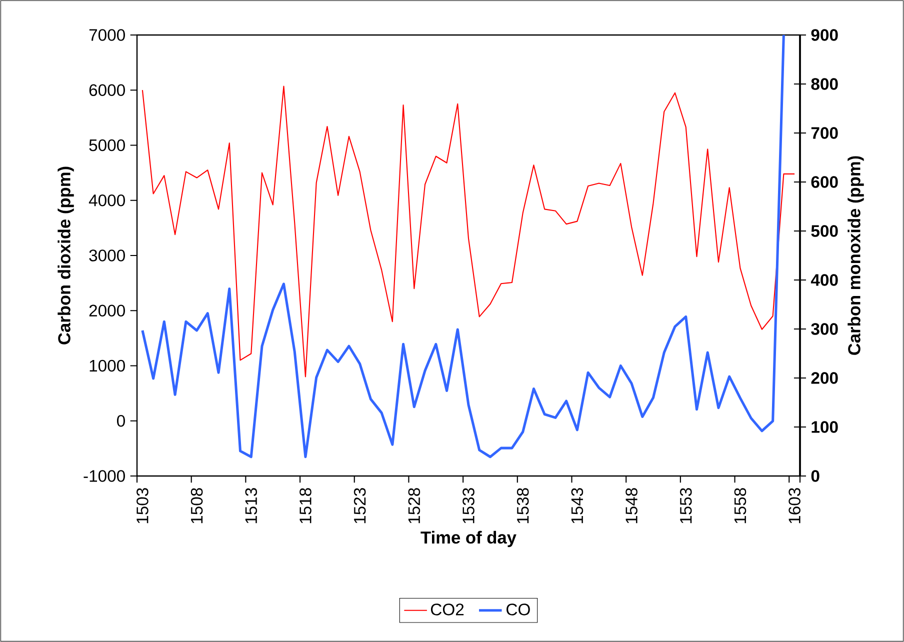 The image size is (904, 642). Describe the element at coordinates (824, 329) in the screenshot. I see `y2-tick-label: 300` at that location.